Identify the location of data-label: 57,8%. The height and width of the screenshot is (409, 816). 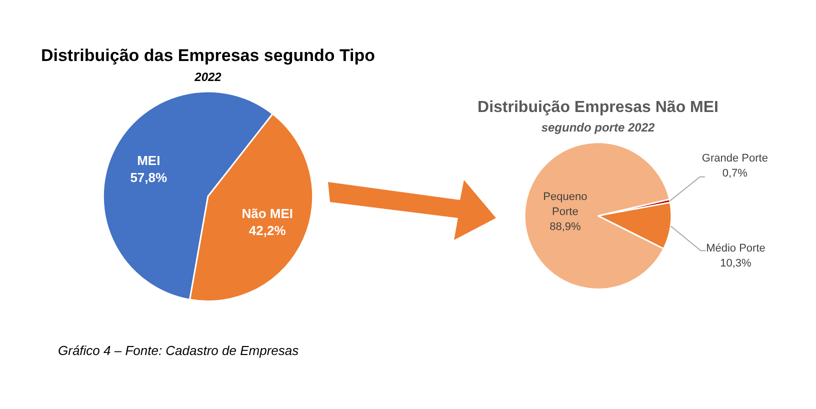
(149, 177).